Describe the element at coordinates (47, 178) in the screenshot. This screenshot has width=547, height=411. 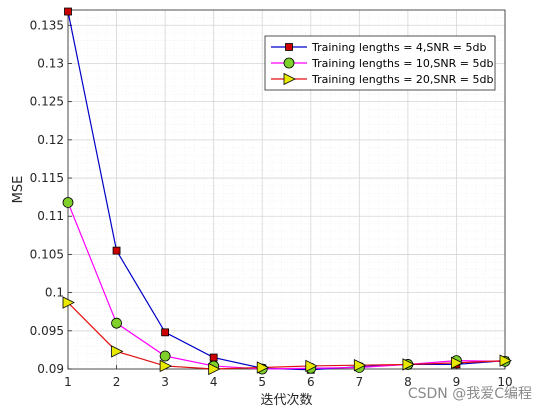
I see `y-tick-label: 0.115` at that location.